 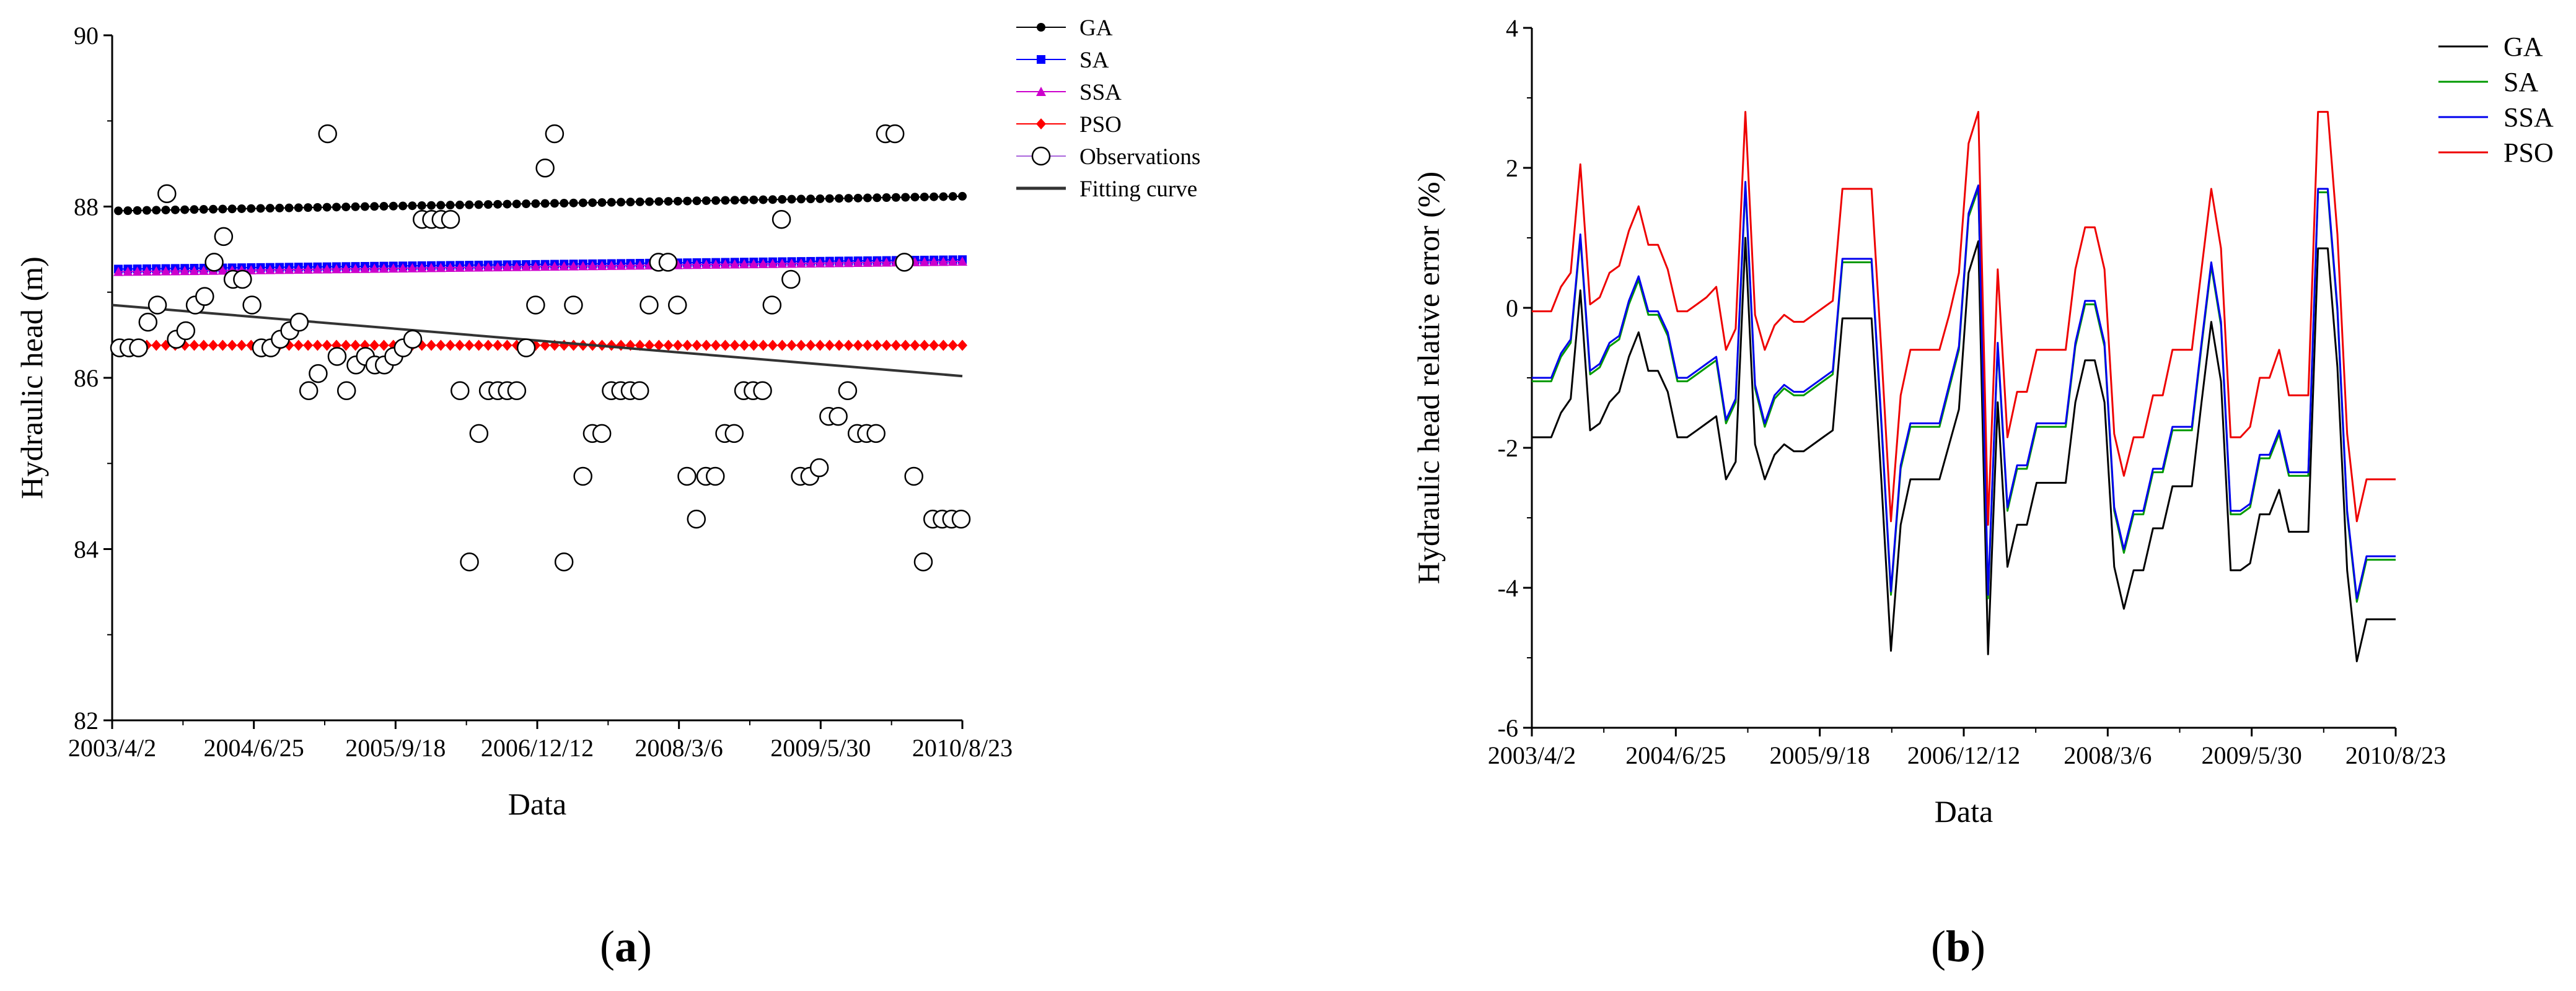 What do you see at coordinates (1041, 91) in the screenshot?
I see `panel-a-legend-ssa-marker` at bounding box center [1041, 91].